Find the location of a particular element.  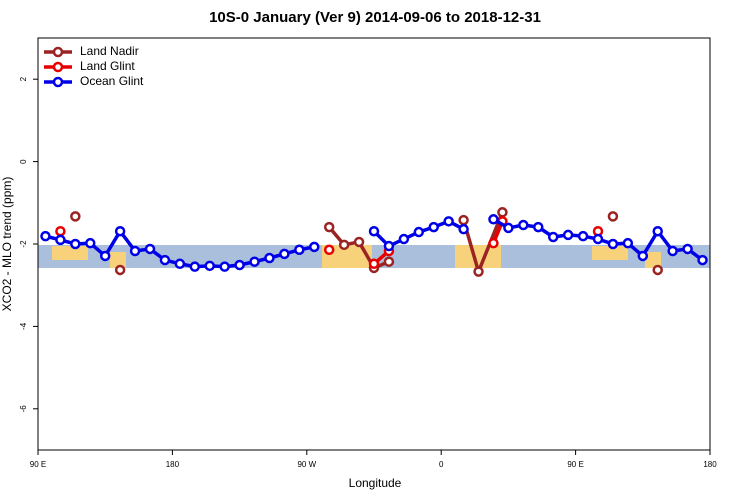

x-tick-label: 0 is located at coordinates (441, 464).